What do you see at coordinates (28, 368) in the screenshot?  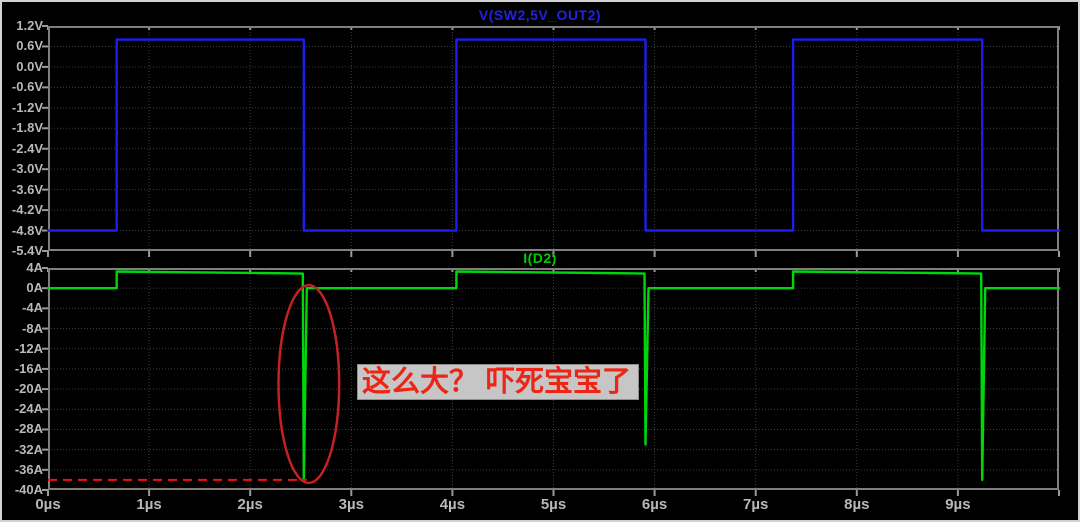 I see `y-tick-label: -16A` at bounding box center [28, 368].